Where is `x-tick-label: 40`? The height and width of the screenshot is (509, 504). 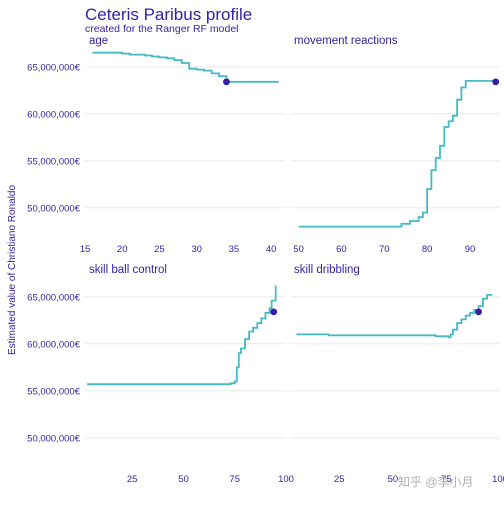
x-tick-label: 40 is located at coordinates (271, 249).